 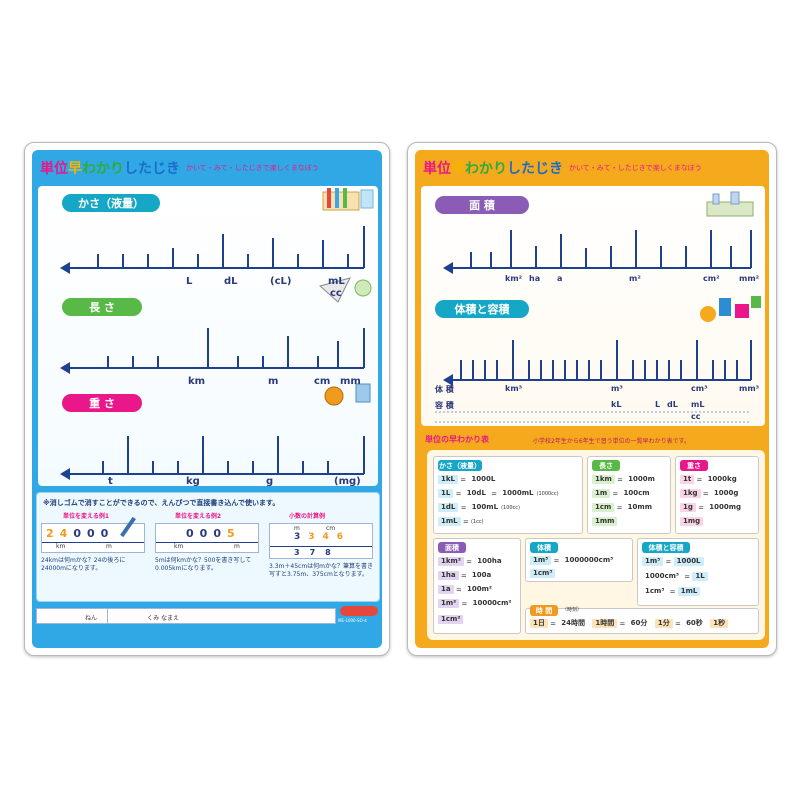 What do you see at coordinates (61, 546) in the screenshot?
I see `ex1-unit-km: km` at bounding box center [61, 546].